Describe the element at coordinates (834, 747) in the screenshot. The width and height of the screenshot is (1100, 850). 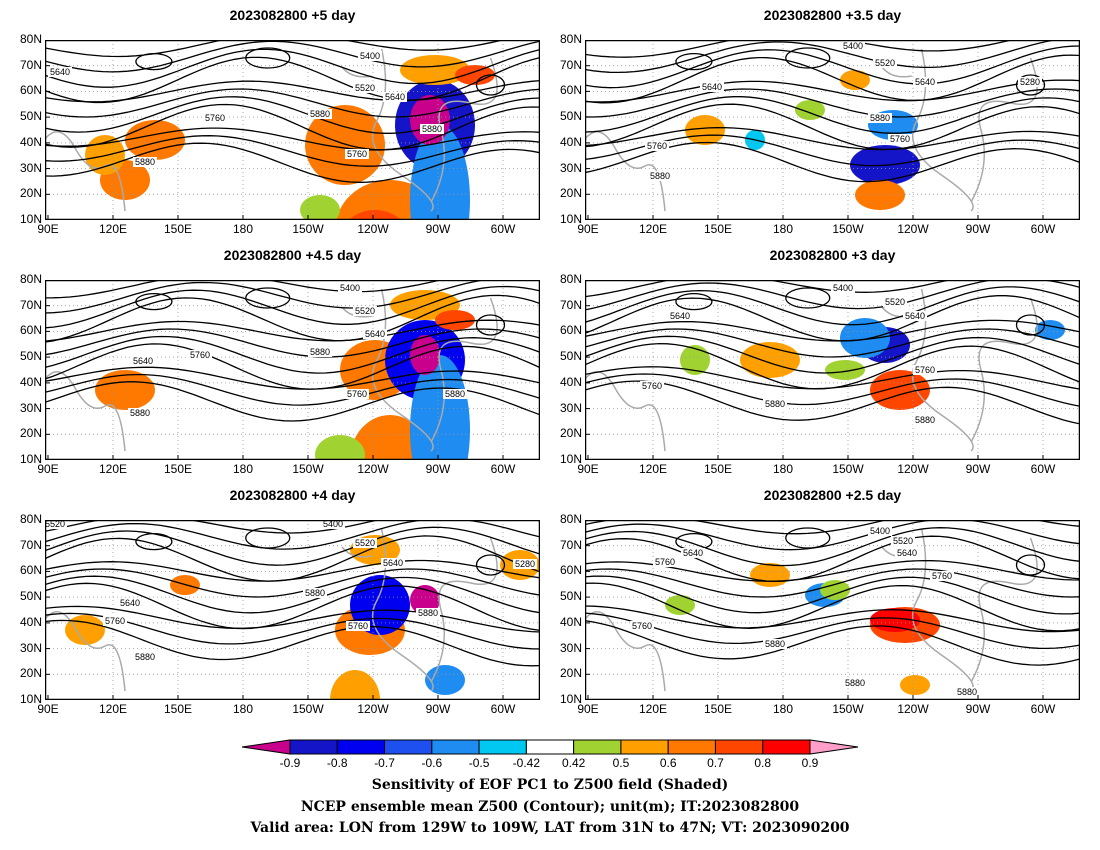
I see `colorbar-arrow-right` at that location.